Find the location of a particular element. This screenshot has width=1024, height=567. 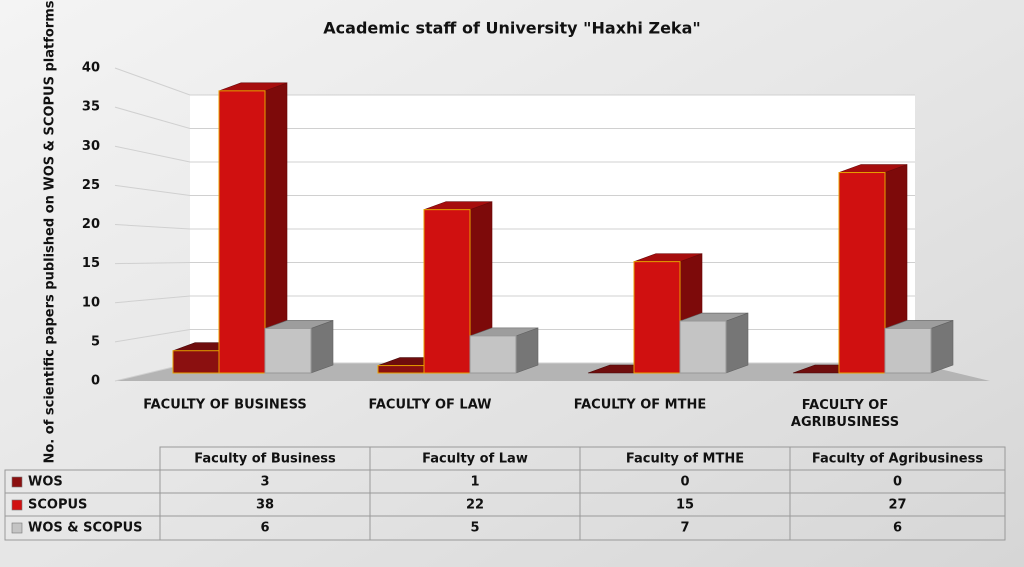

x-tick-label: Faculty of Agribusiness is located at coordinates (845, 414).